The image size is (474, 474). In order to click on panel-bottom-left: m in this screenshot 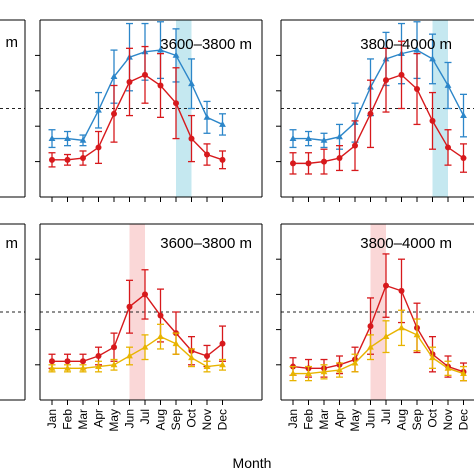, I will do `click(13, 312)`.